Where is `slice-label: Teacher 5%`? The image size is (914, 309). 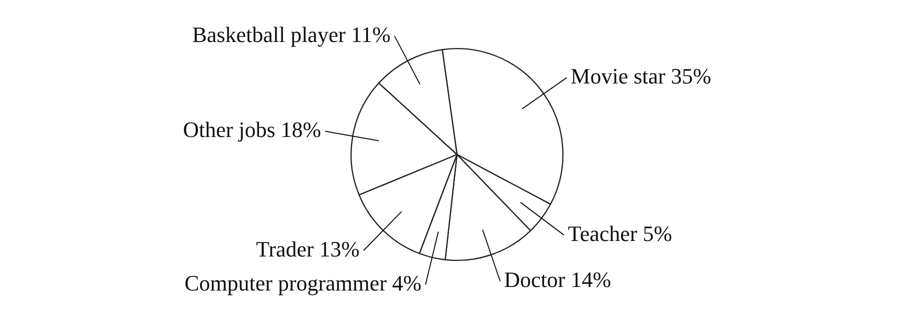 slice-label: Teacher 5% is located at coordinates (620, 233).